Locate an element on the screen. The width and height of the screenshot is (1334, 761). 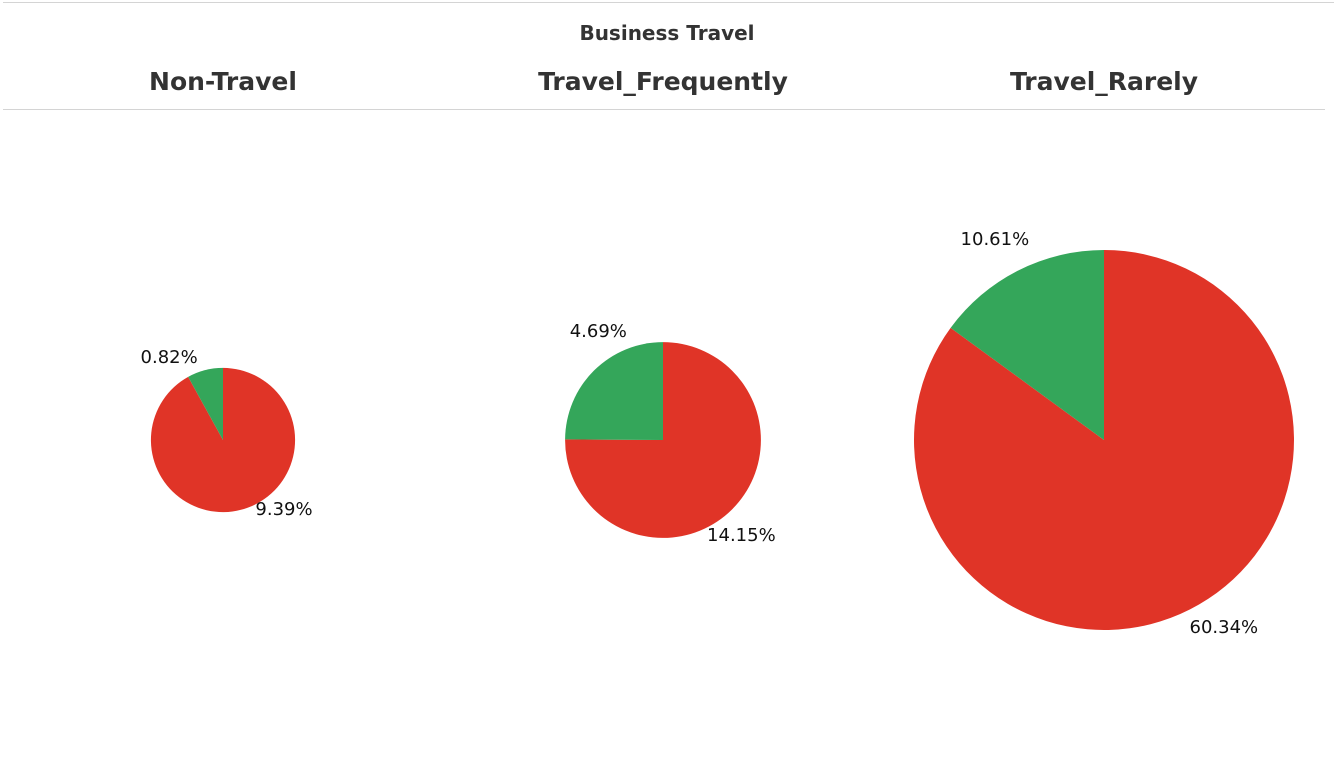
slice-label-red: 14.15% is located at coordinates (741, 535).